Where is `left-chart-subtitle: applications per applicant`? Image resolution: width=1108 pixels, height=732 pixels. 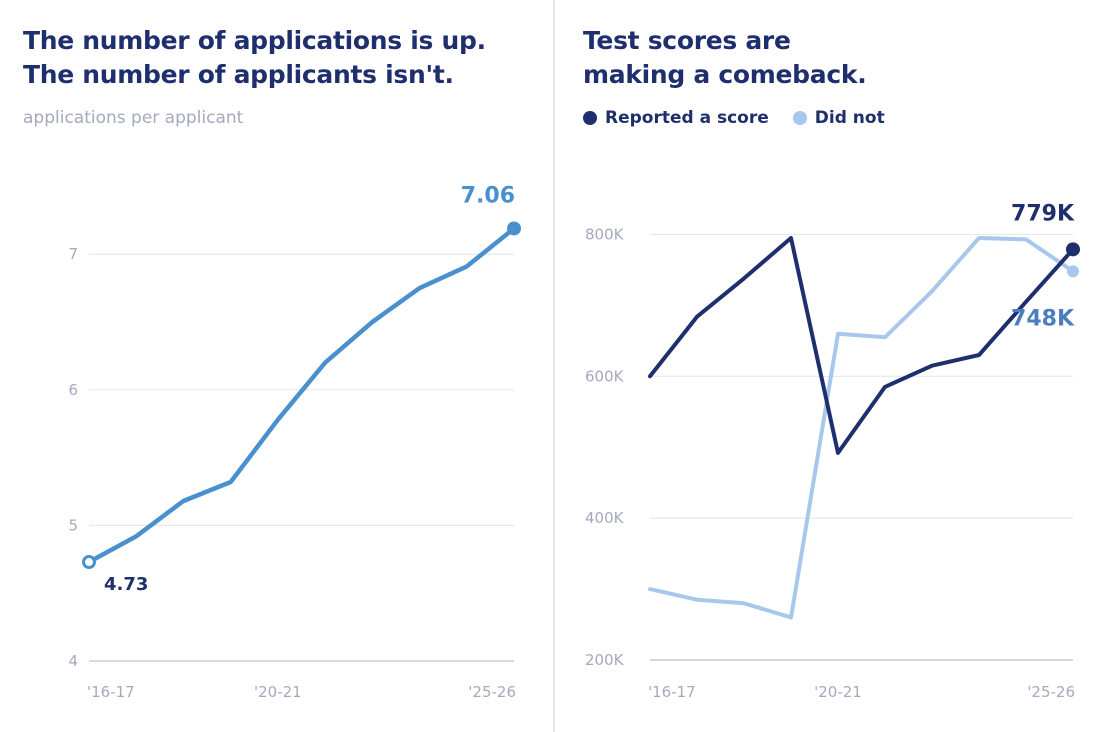 left-chart-subtitle: applications per applicant is located at coordinates (133, 118).